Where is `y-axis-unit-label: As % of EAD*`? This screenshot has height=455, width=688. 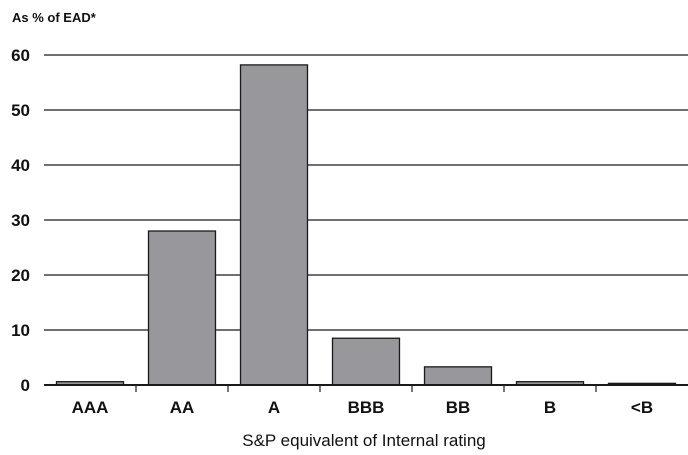 y-axis-unit-label: As % of EAD* is located at coordinates (54, 17).